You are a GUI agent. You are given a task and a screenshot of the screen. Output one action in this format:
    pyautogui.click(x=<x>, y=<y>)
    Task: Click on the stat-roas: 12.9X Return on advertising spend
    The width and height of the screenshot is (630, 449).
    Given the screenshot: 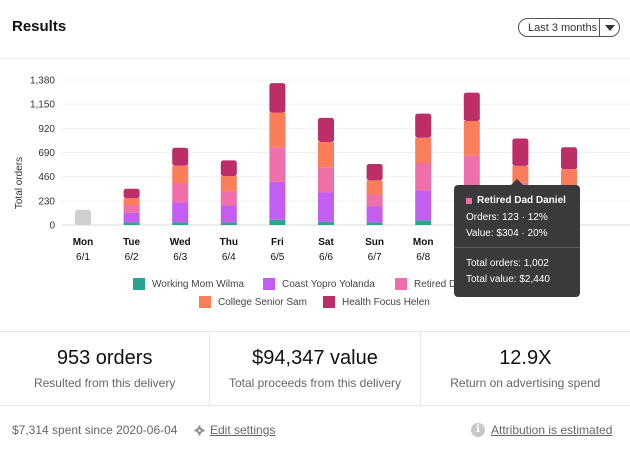 What is the action you would take?
    pyautogui.click(x=524, y=368)
    